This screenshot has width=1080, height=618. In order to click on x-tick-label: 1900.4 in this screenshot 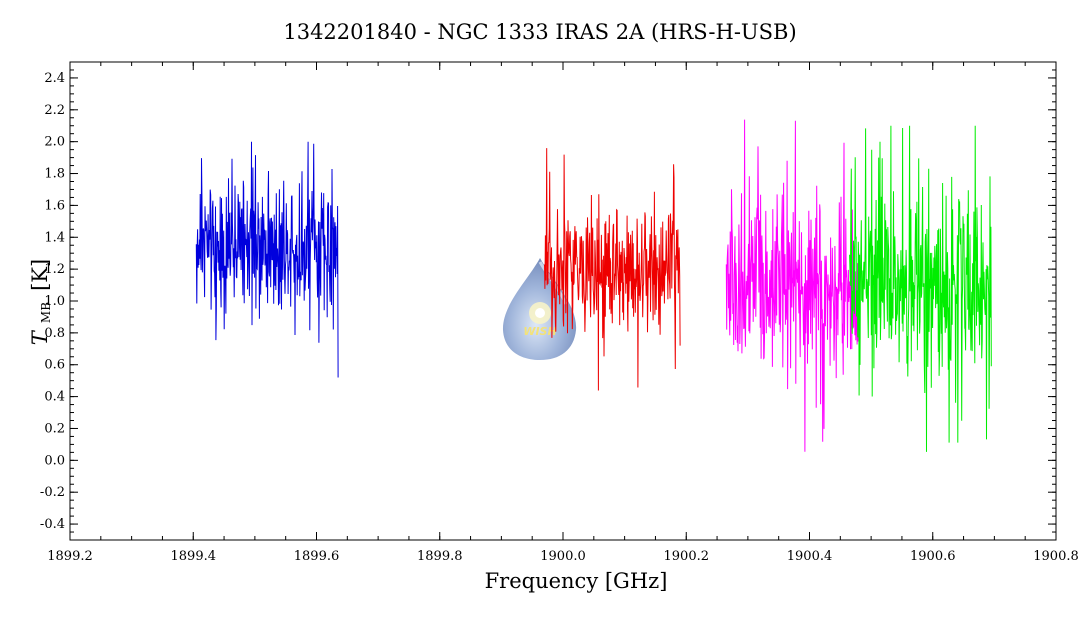, I will do `click(810, 556)`.